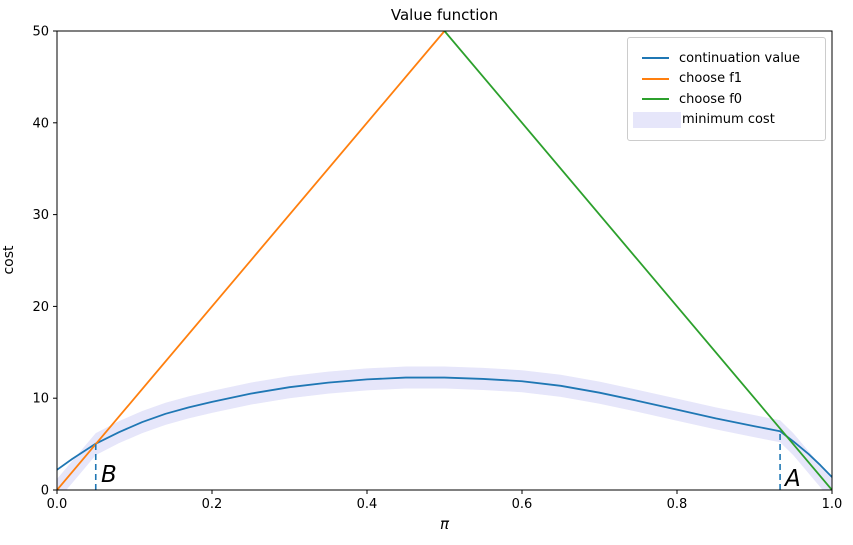  I want to click on x-tick-label: 0.4, so click(367, 504).